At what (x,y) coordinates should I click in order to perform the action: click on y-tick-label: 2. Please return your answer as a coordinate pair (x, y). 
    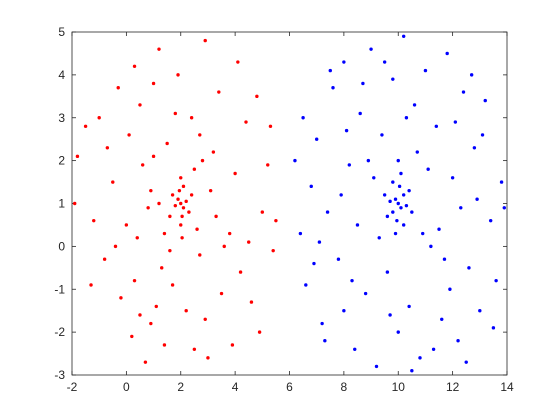
    Looking at the image, I should click on (61, 161).